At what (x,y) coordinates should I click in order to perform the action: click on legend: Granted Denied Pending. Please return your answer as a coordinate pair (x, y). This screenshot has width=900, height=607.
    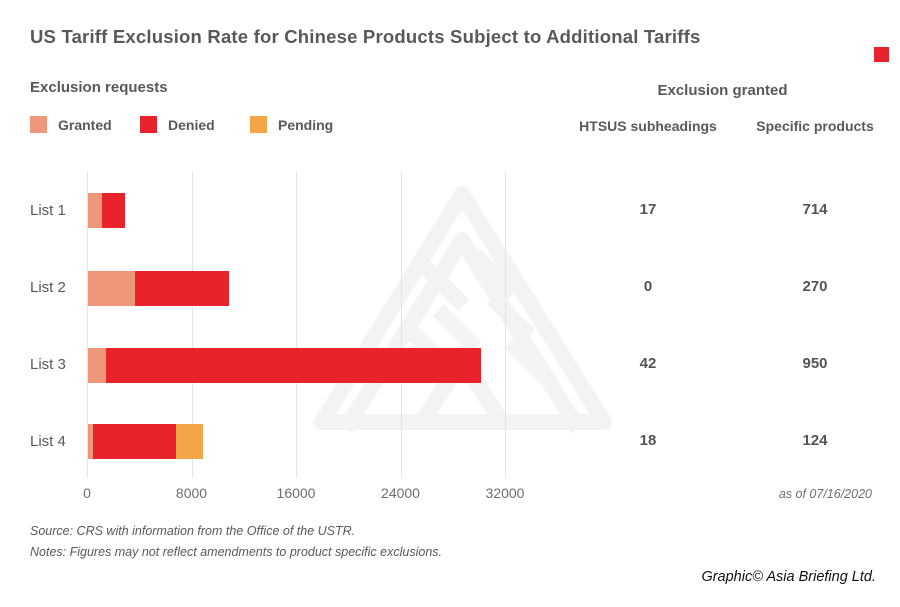
    Looking at the image, I should click on (210, 125).